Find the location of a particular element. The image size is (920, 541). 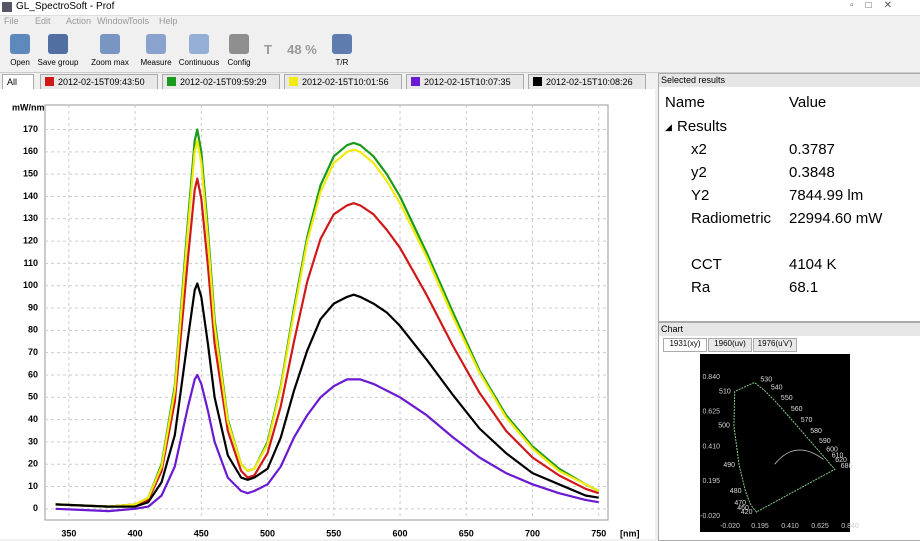

y-tick-label: 20 is located at coordinates (33, 464).